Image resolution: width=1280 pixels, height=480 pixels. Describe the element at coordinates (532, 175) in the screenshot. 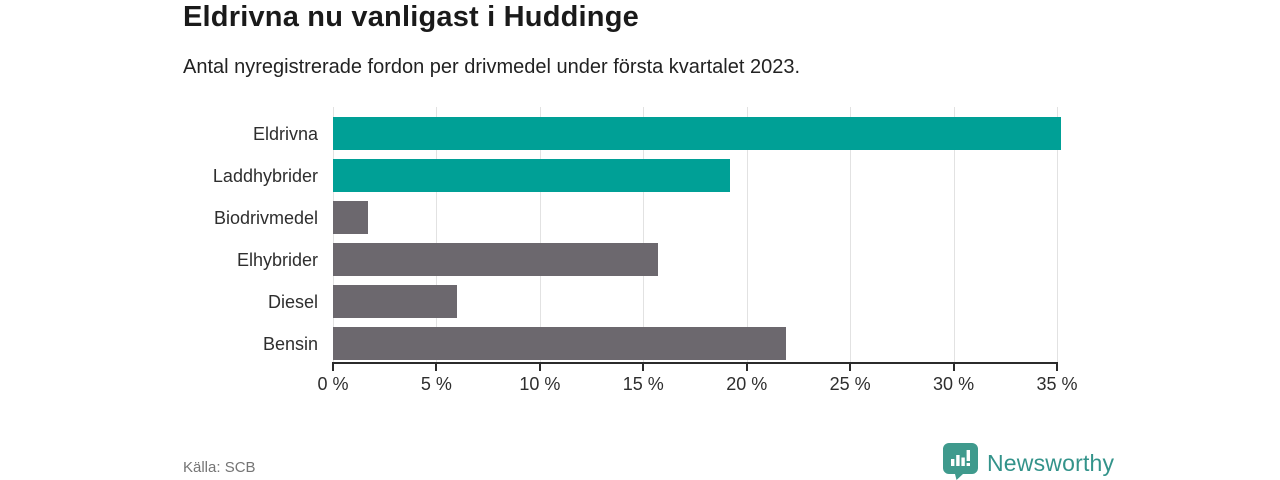

I see `bar-laddhybrider` at that location.